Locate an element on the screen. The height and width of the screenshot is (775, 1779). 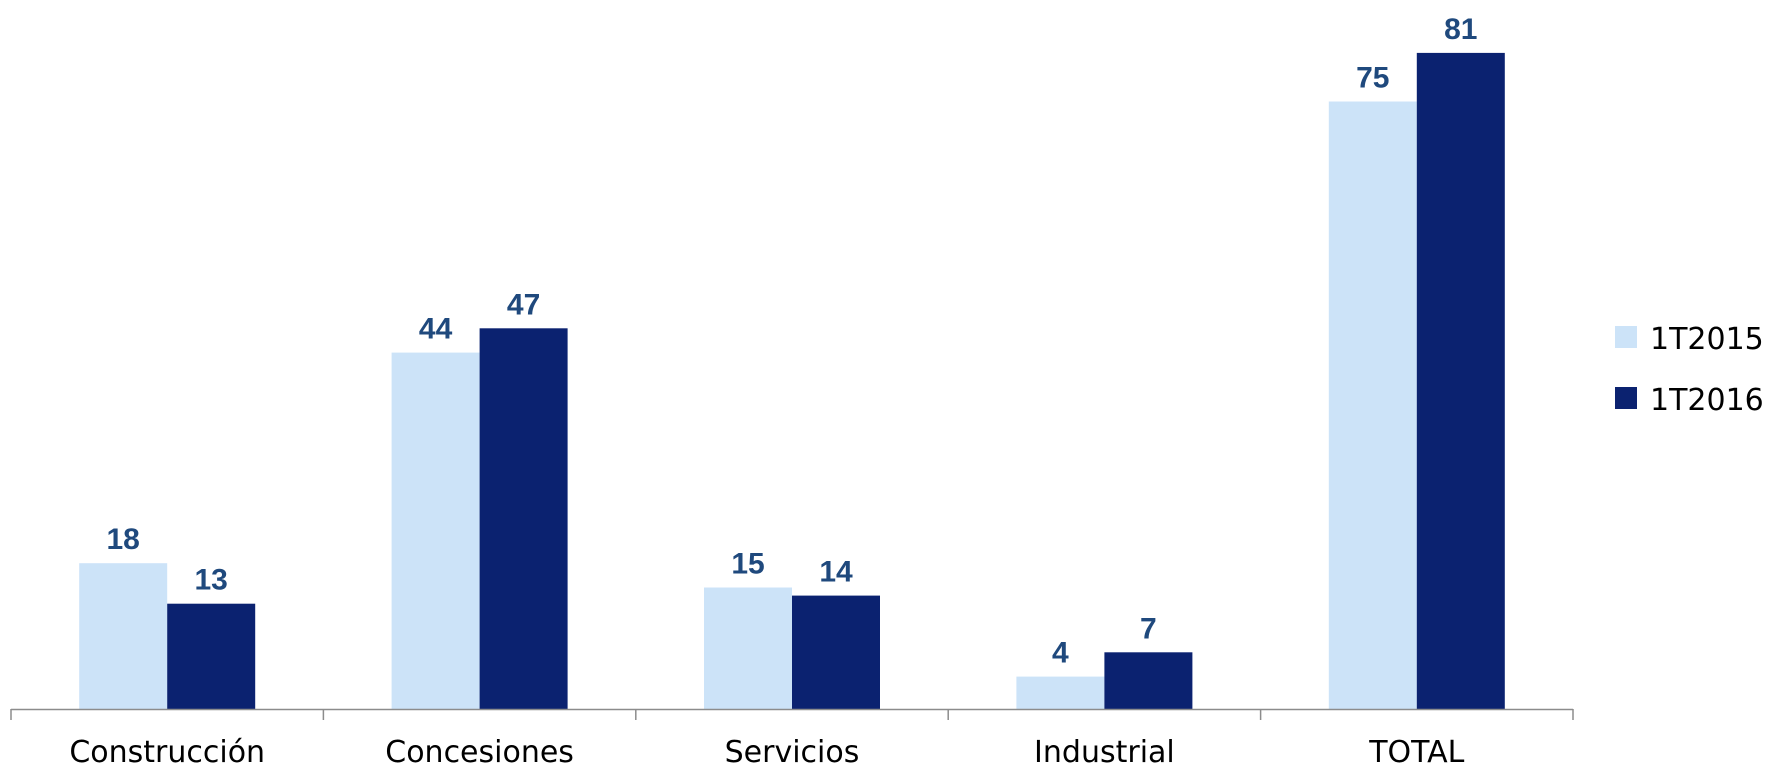
data-label-1T2016-TOTAL: 81 is located at coordinates (1460, 29).